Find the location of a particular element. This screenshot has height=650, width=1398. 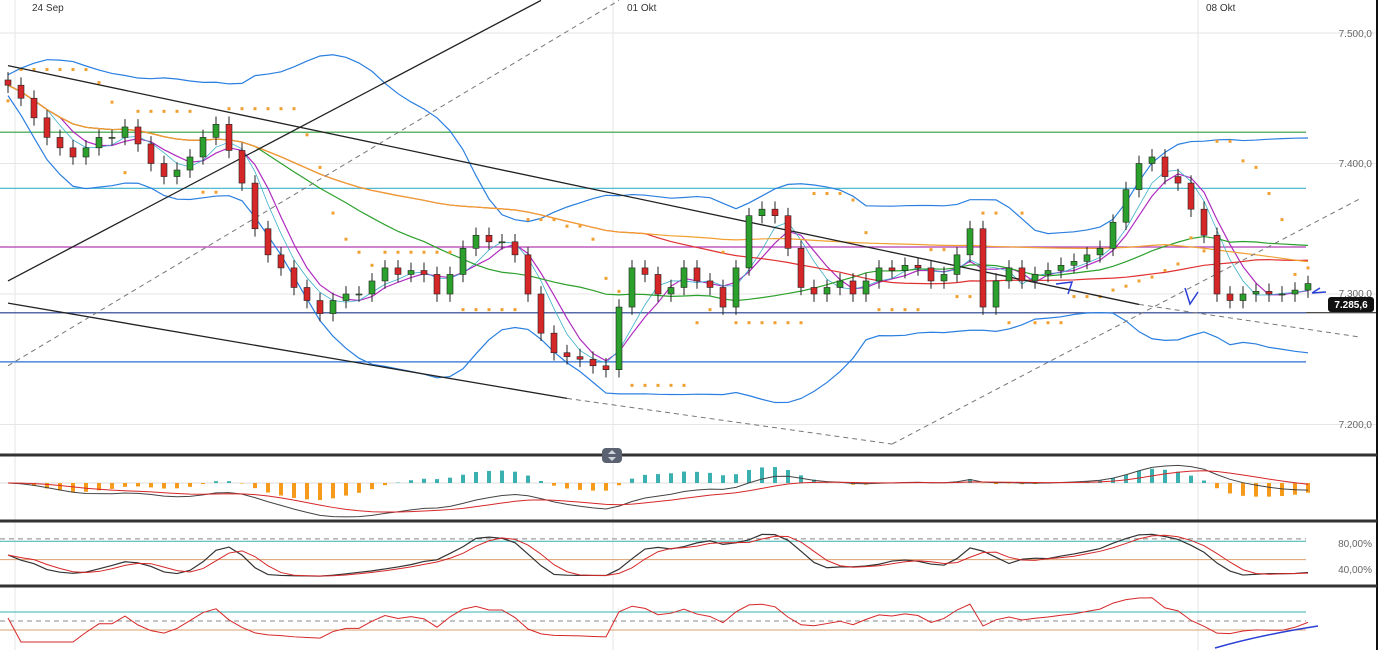

last-price-badge is located at coordinates (1351, 304).